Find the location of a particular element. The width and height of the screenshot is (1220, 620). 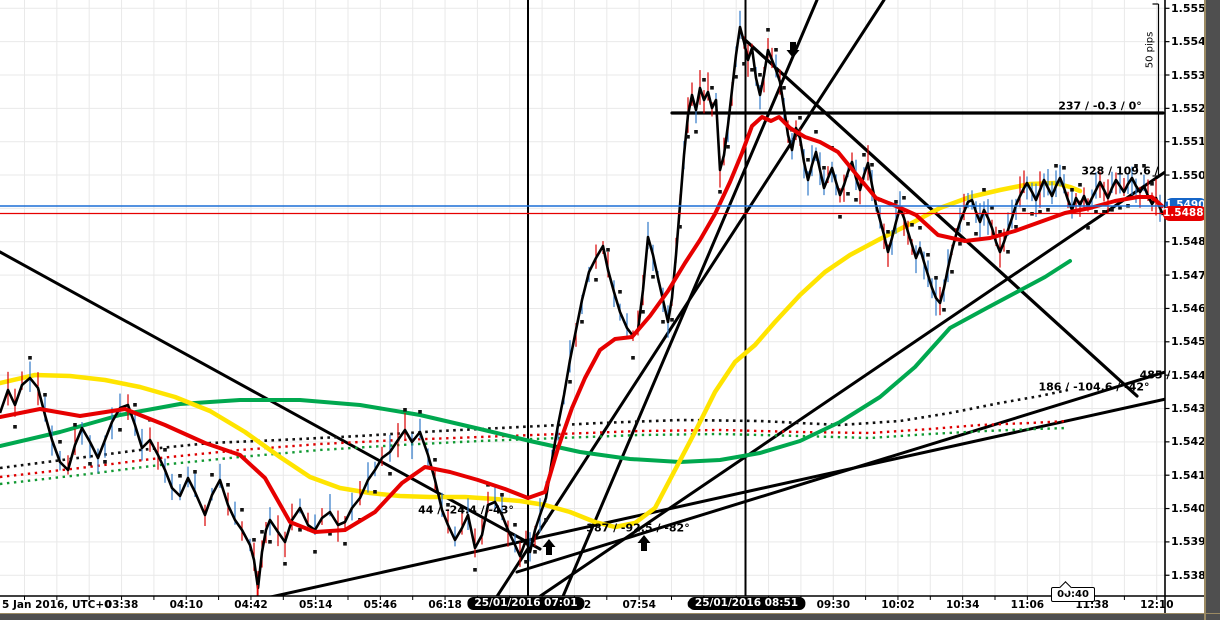

dotted-ma-green is located at coordinates (534, 456).